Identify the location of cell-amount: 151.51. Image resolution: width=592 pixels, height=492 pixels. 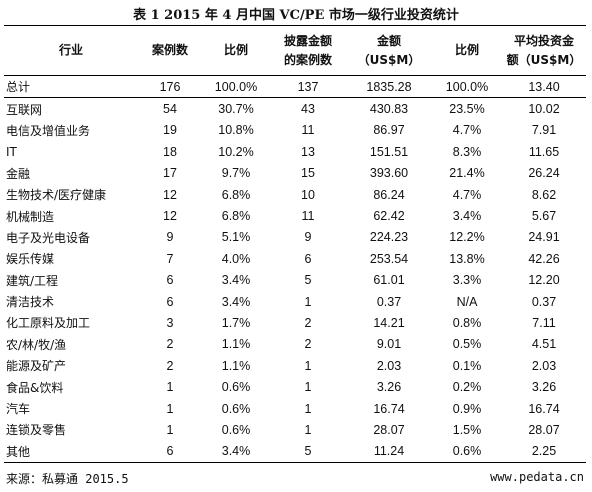
(389, 151).